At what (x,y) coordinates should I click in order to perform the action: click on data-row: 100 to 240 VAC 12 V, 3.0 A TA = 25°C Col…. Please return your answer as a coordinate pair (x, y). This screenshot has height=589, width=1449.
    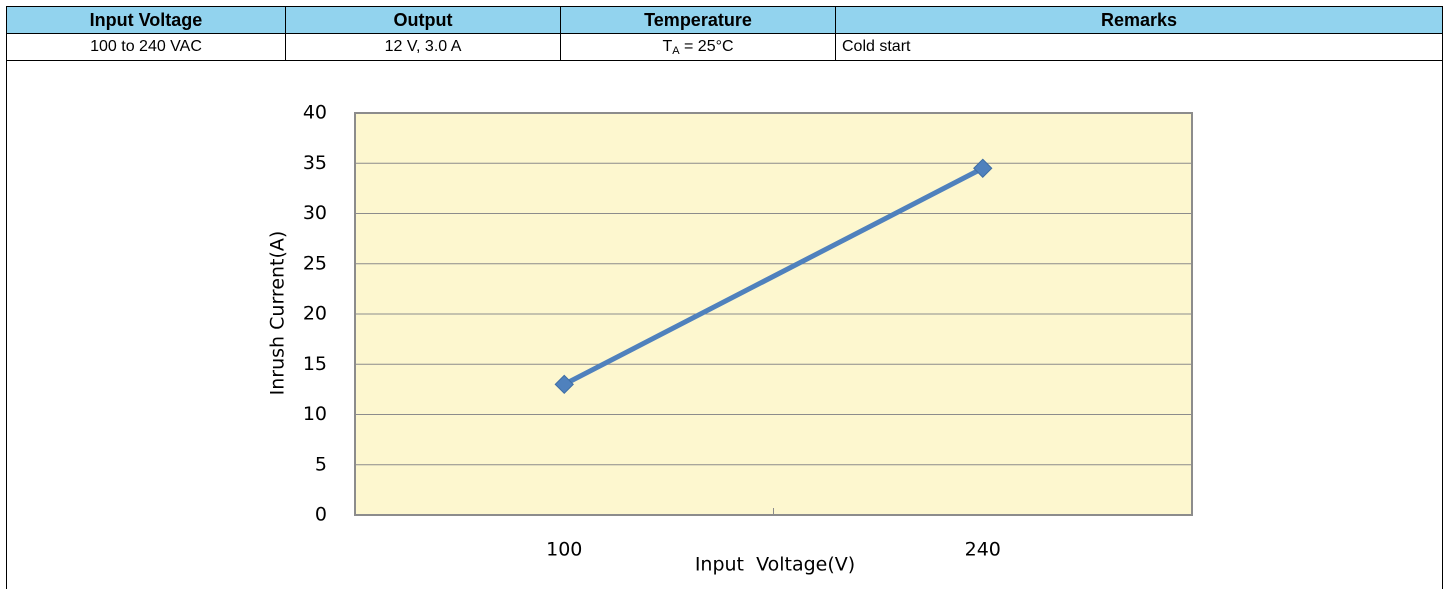
    Looking at the image, I should click on (724, 47).